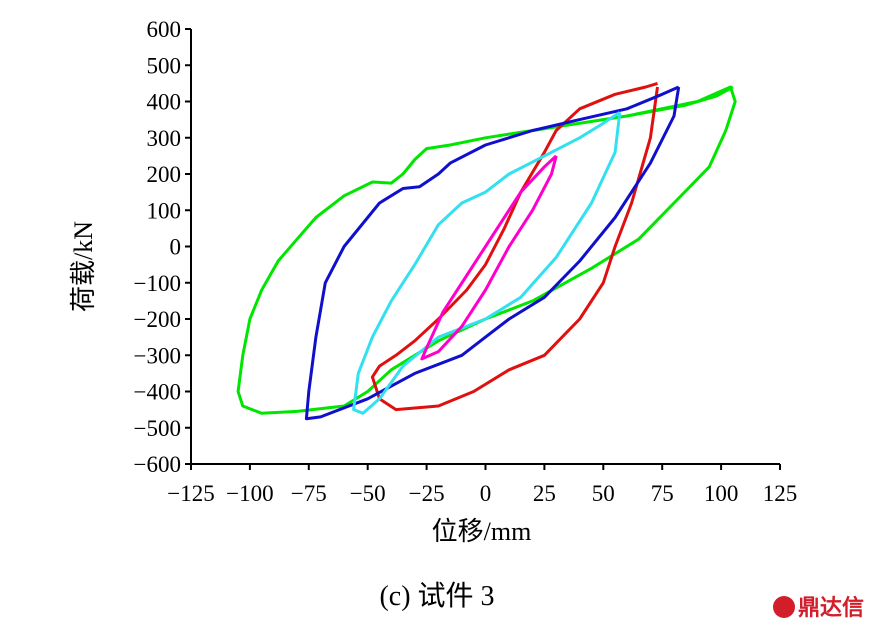  I want to click on y-axis-title: 荷载/kN, so click(83, 266).